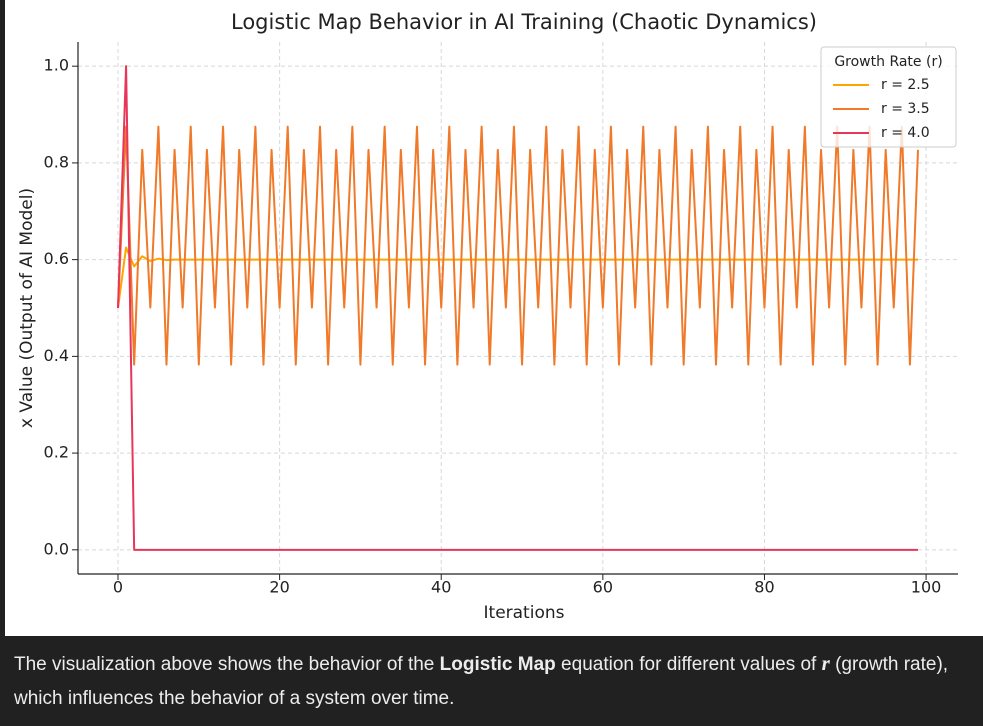 This screenshot has width=983, height=726. Describe the element at coordinates (764, 587) in the screenshot. I see `x-tick-label: 80` at that location.